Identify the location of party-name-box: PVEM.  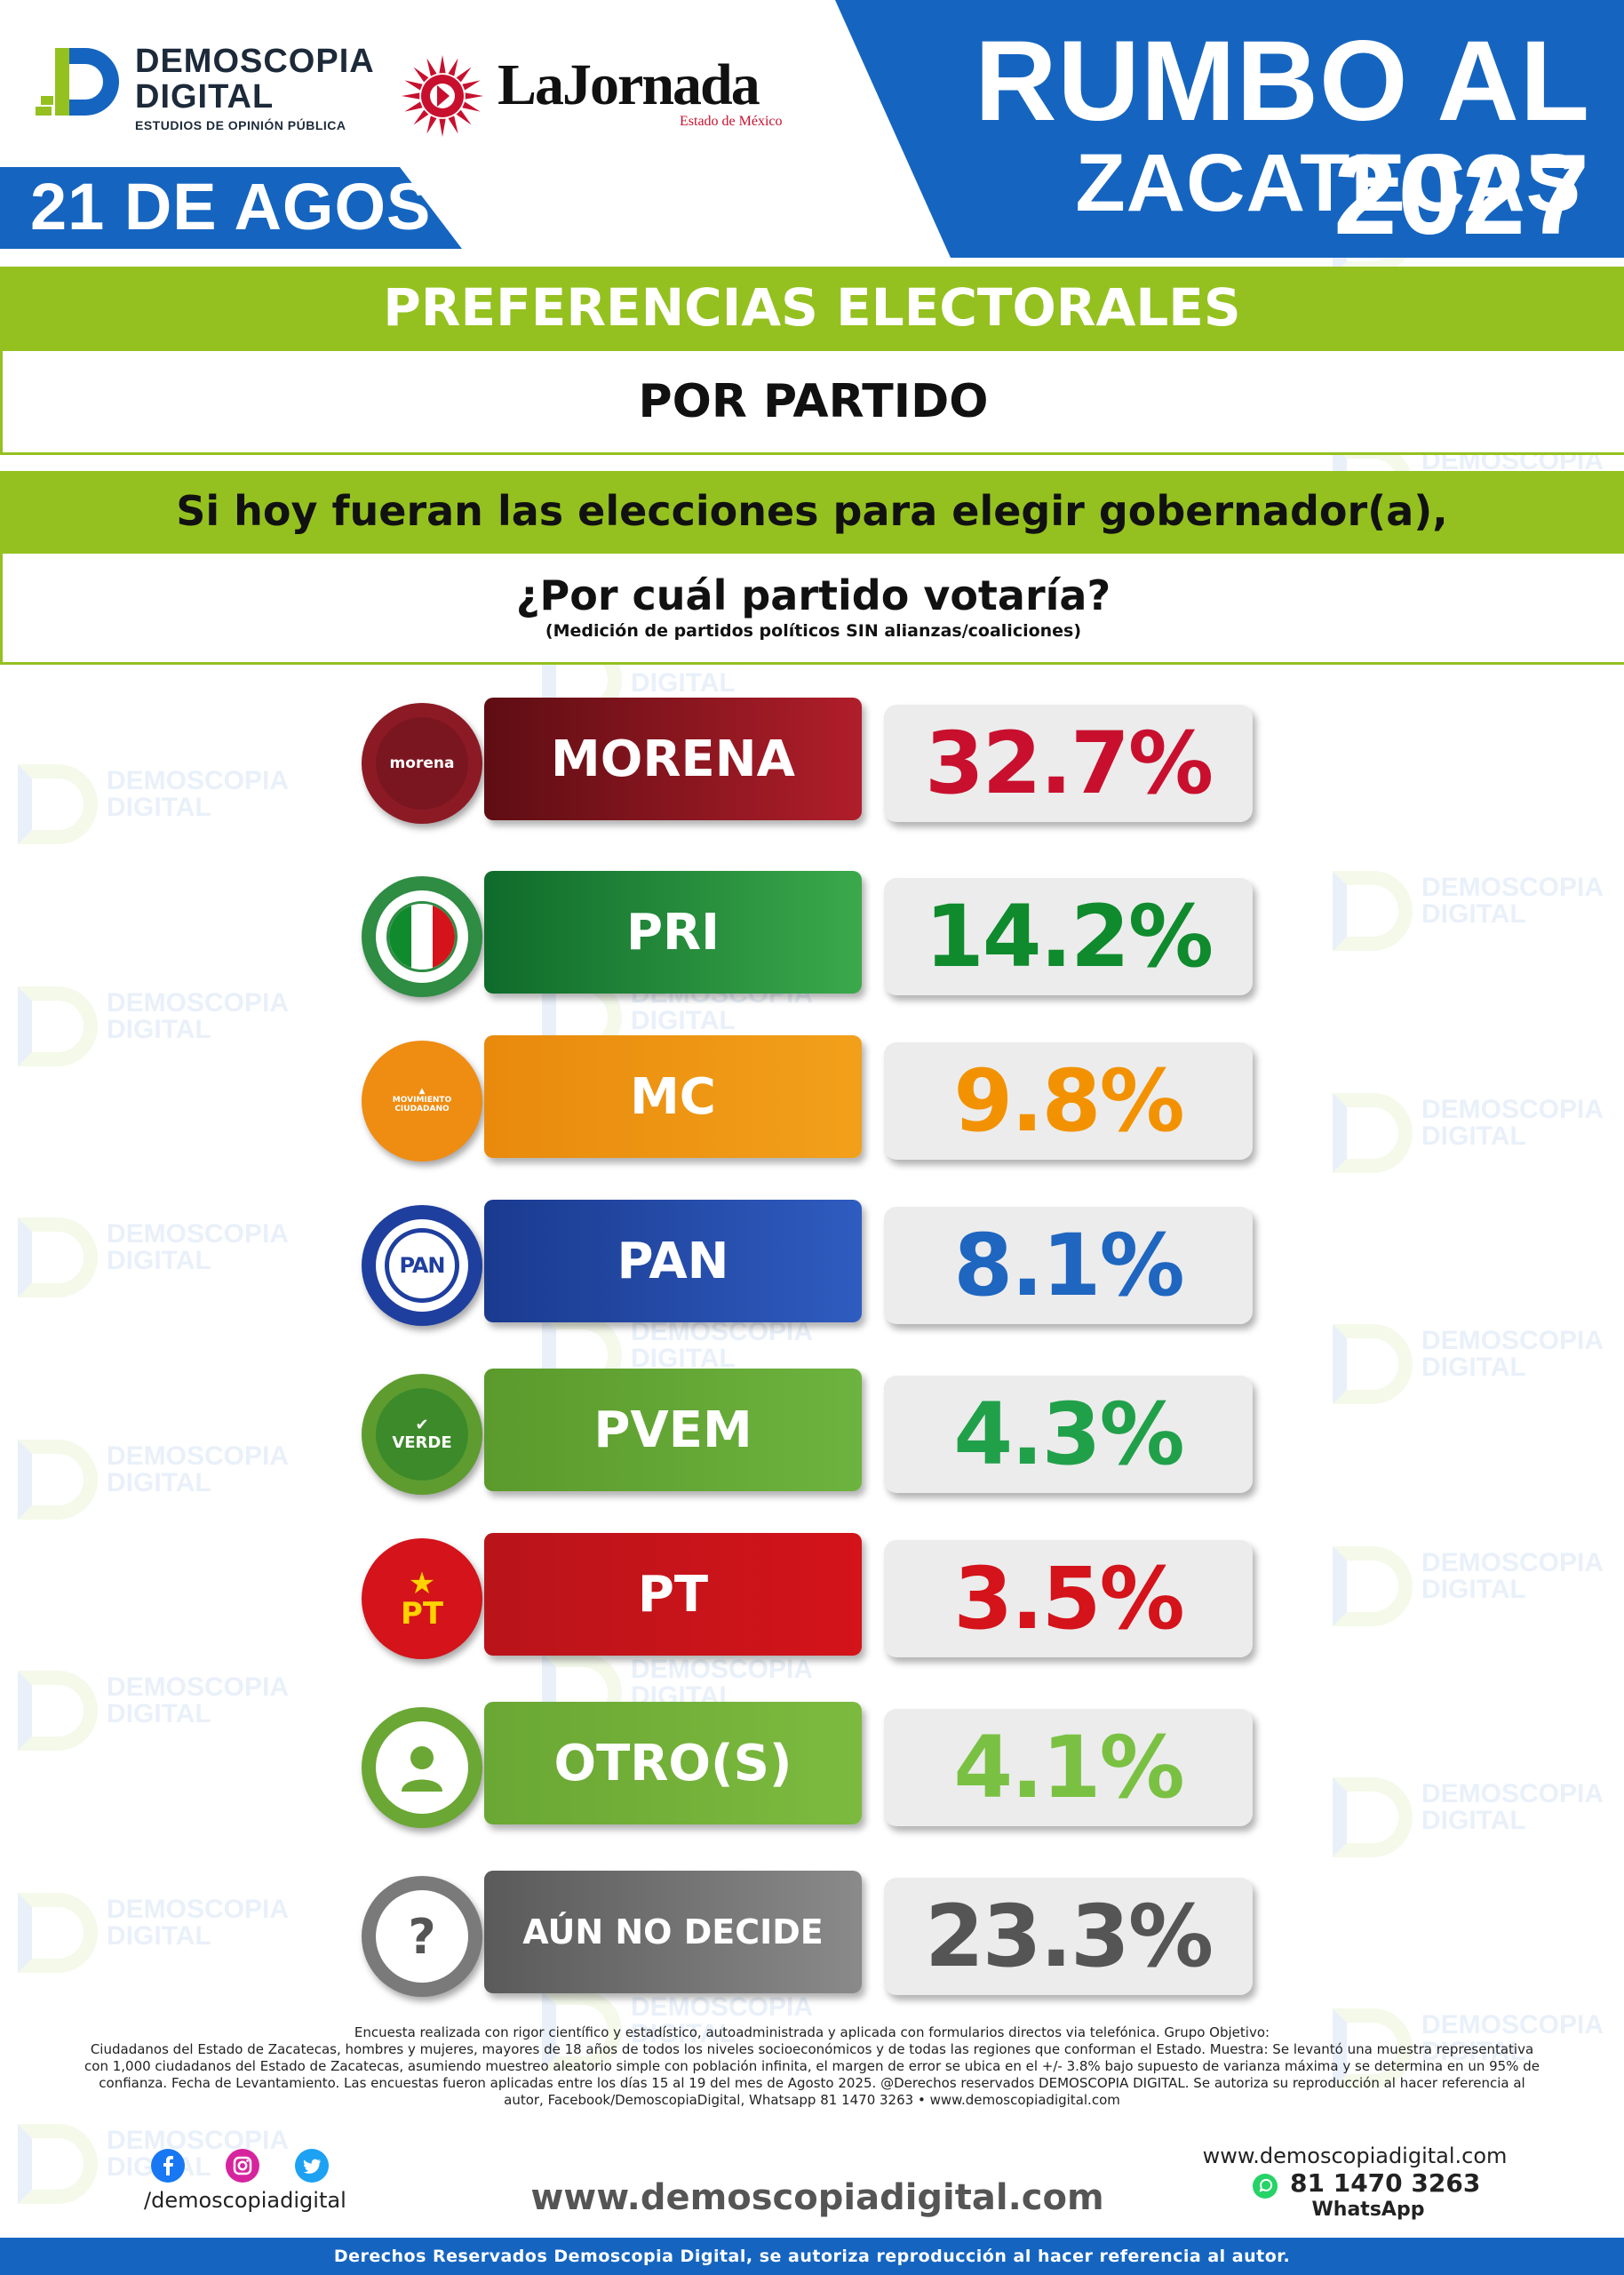
(673, 1430).